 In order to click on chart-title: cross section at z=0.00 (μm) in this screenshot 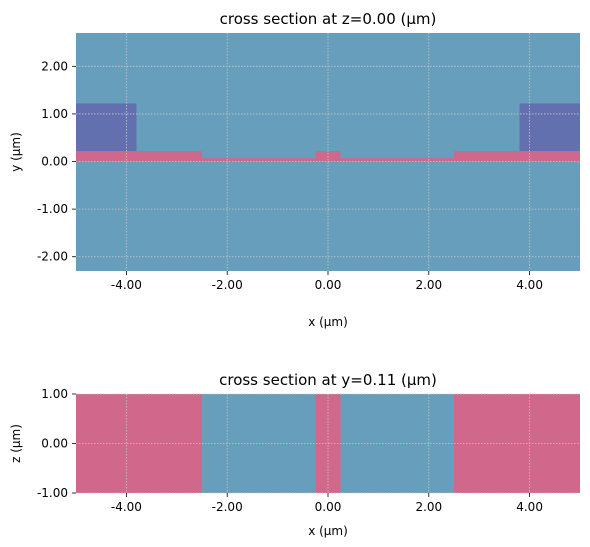, I will do `click(328, 19)`.